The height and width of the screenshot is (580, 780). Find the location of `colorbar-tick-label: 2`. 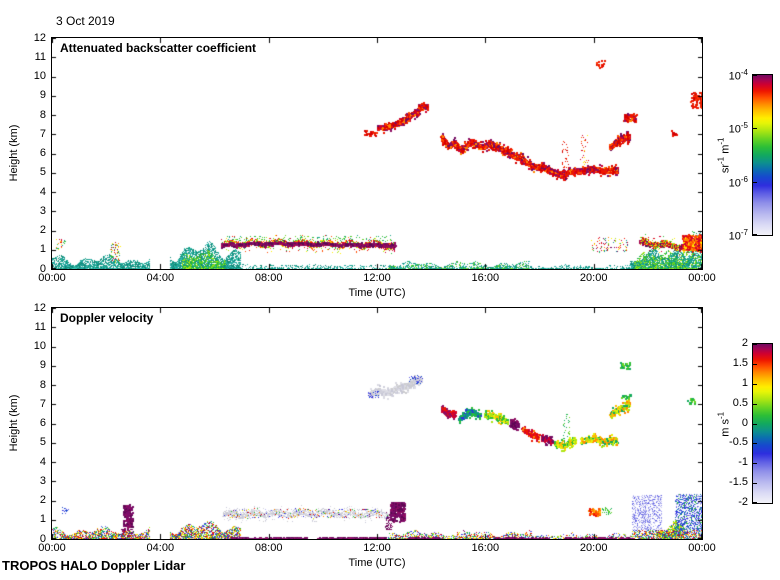

colorbar-tick-label: 2 is located at coordinates (744, 343).